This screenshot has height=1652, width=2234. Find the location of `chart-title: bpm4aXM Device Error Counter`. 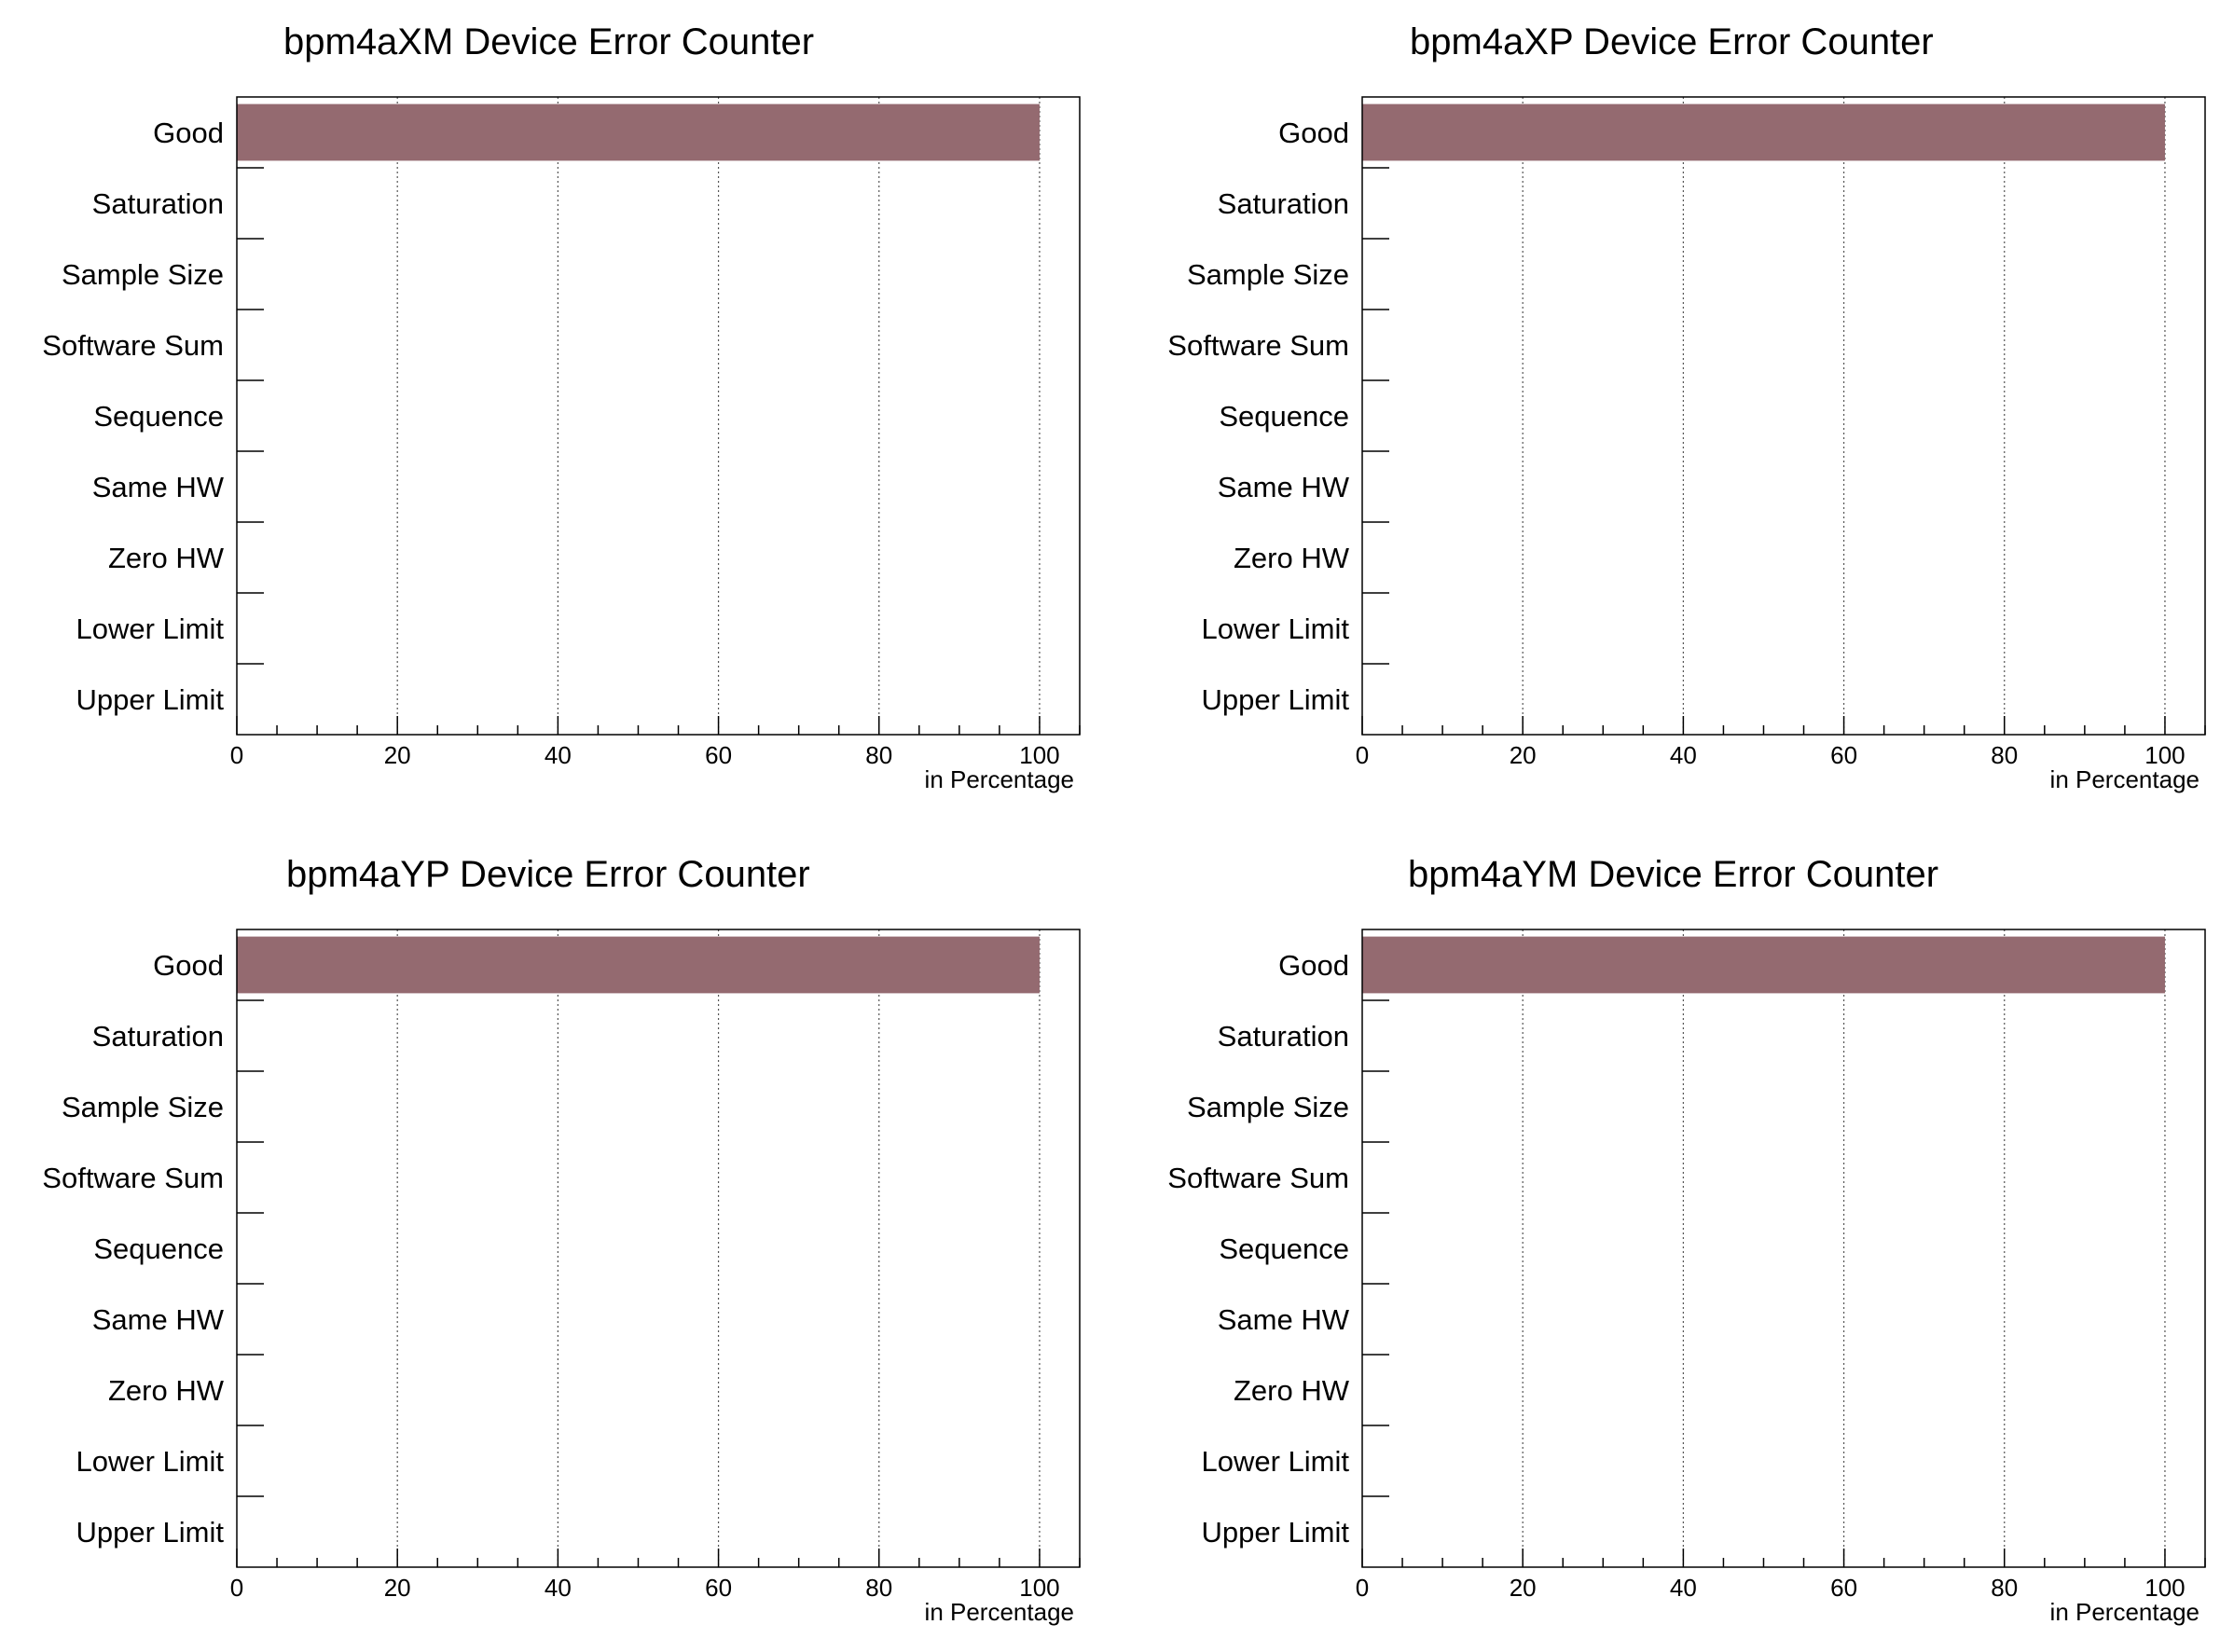

chart-title: bpm4aXM Device Error Counter is located at coordinates (549, 42).